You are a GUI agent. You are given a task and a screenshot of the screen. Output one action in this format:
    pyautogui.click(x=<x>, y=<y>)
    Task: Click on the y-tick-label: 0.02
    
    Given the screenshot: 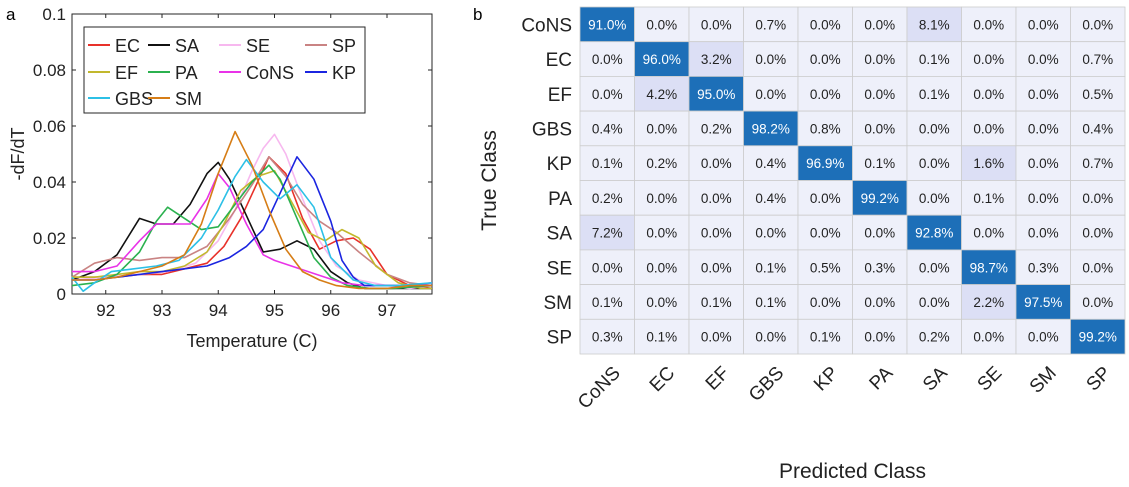 What is the action you would take?
    pyautogui.click(x=49, y=238)
    